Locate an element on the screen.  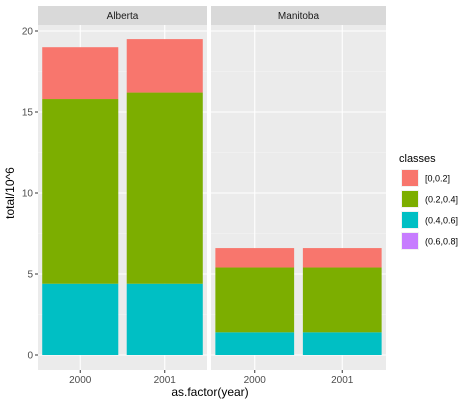
facet-strip-manitoba is located at coordinates (298, 15).